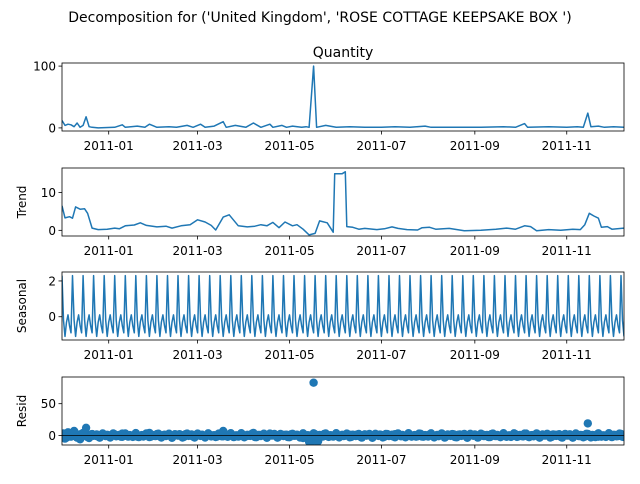  What do you see at coordinates (44, 67) in the screenshot?
I see `y-tick-label: 100` at bounding box center [44, 67].